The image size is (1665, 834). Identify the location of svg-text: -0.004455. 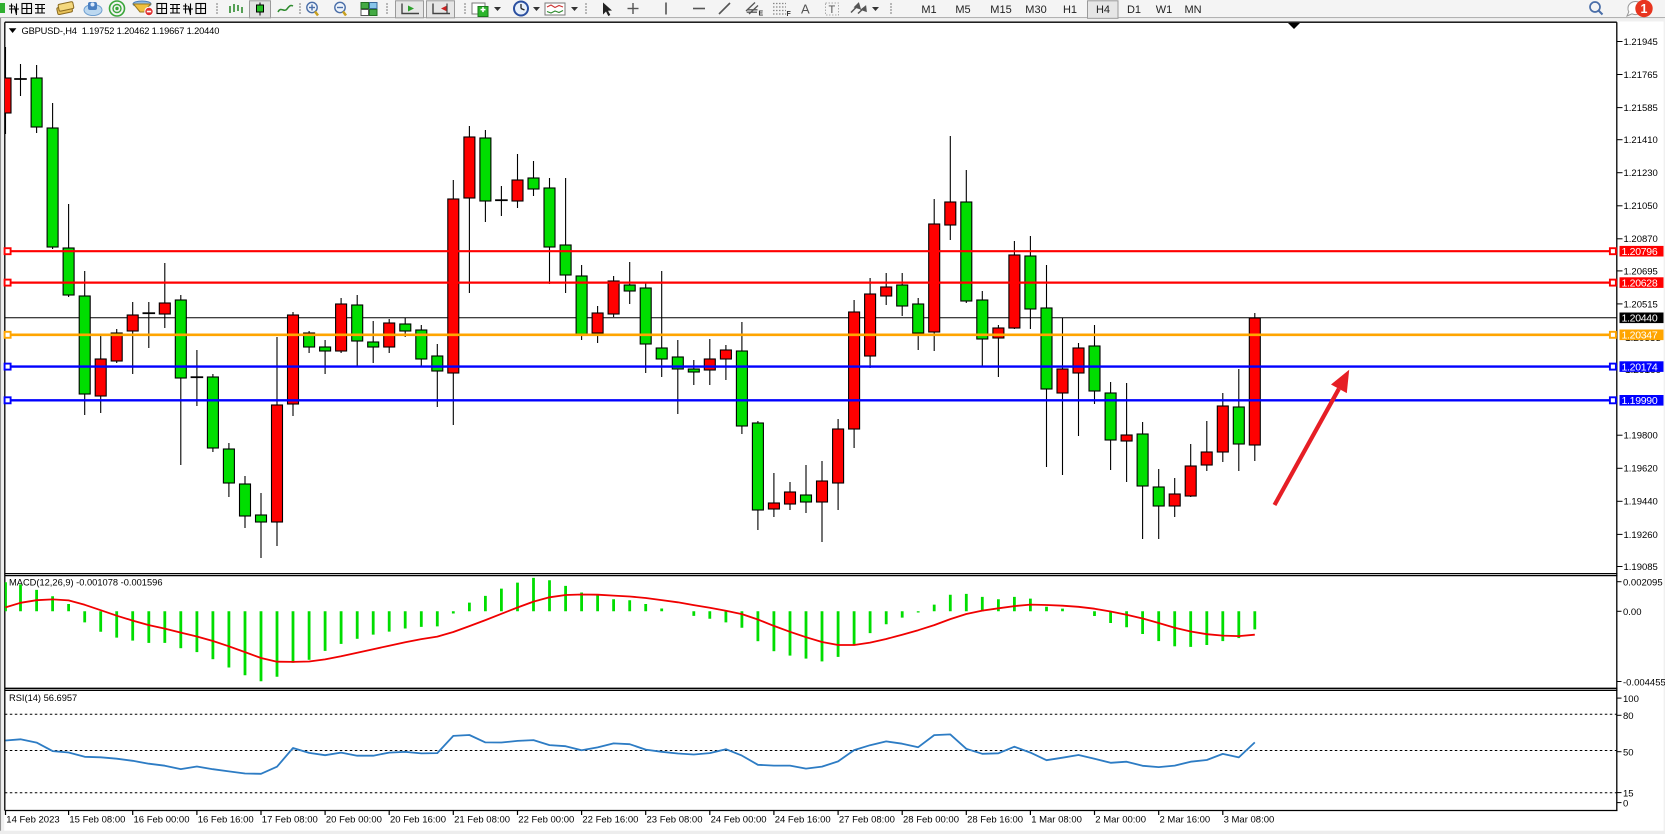
(1644, 682).